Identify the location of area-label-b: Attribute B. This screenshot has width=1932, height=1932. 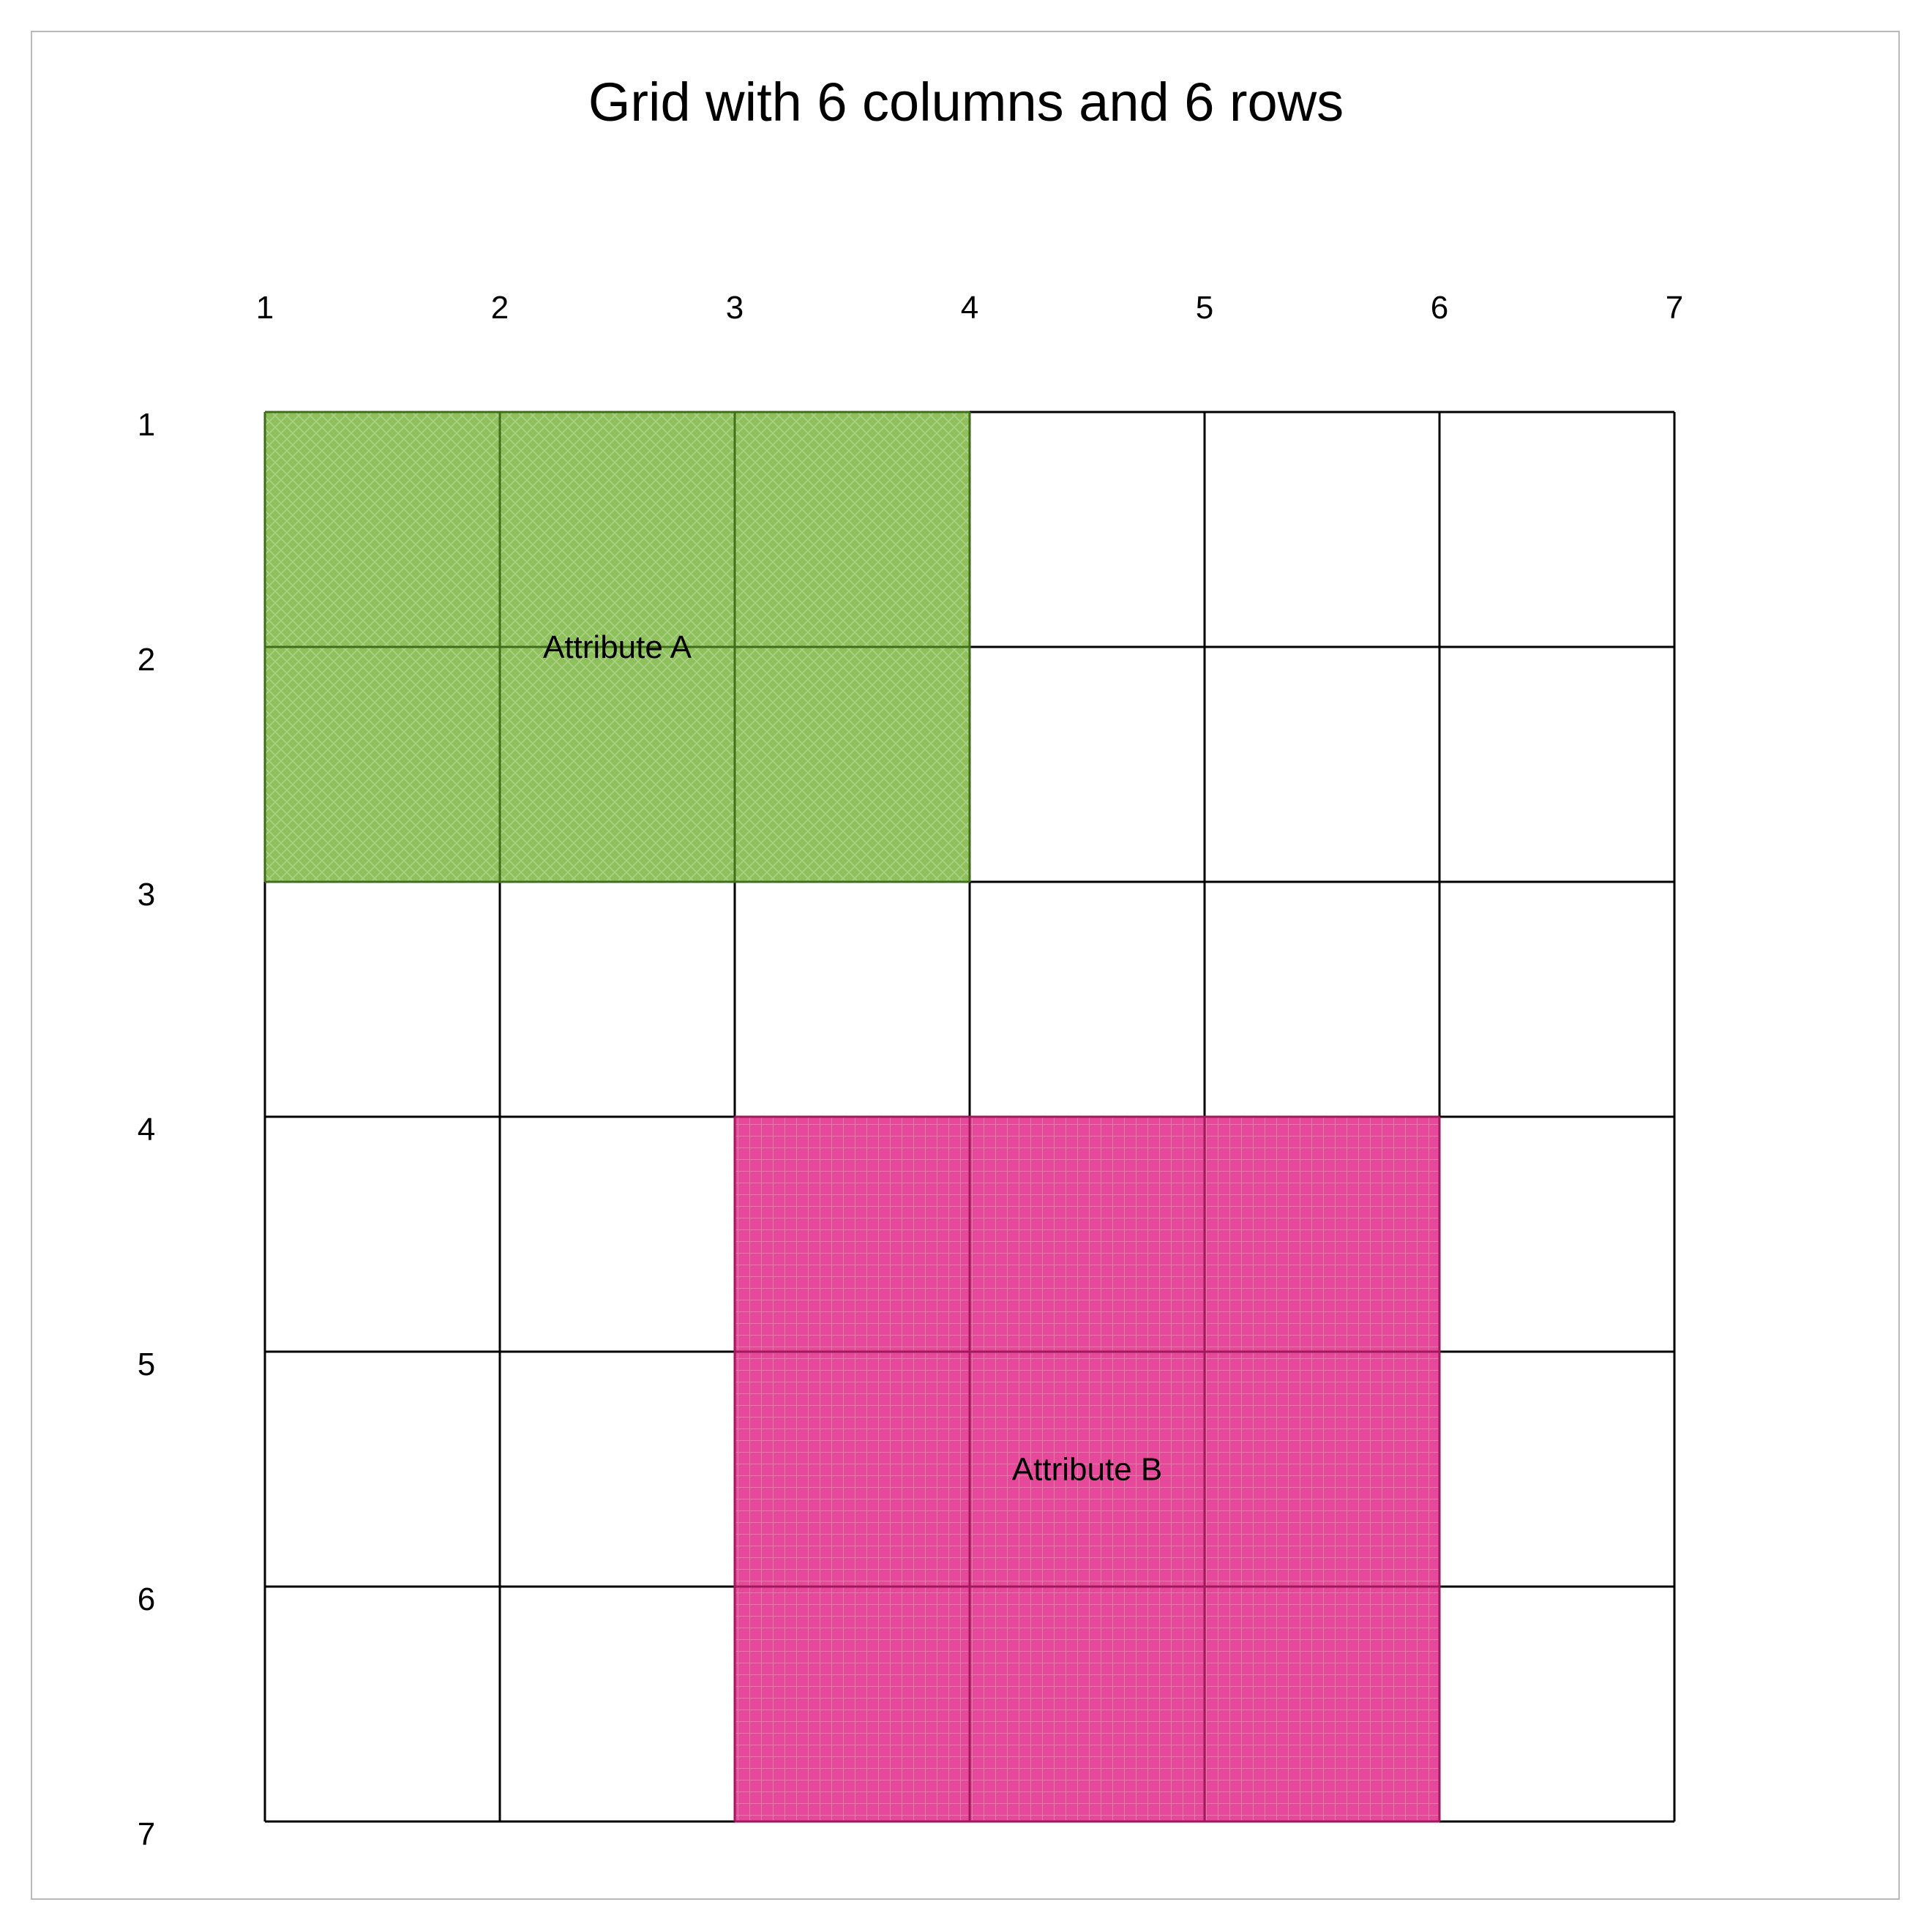
(1087, 1470).